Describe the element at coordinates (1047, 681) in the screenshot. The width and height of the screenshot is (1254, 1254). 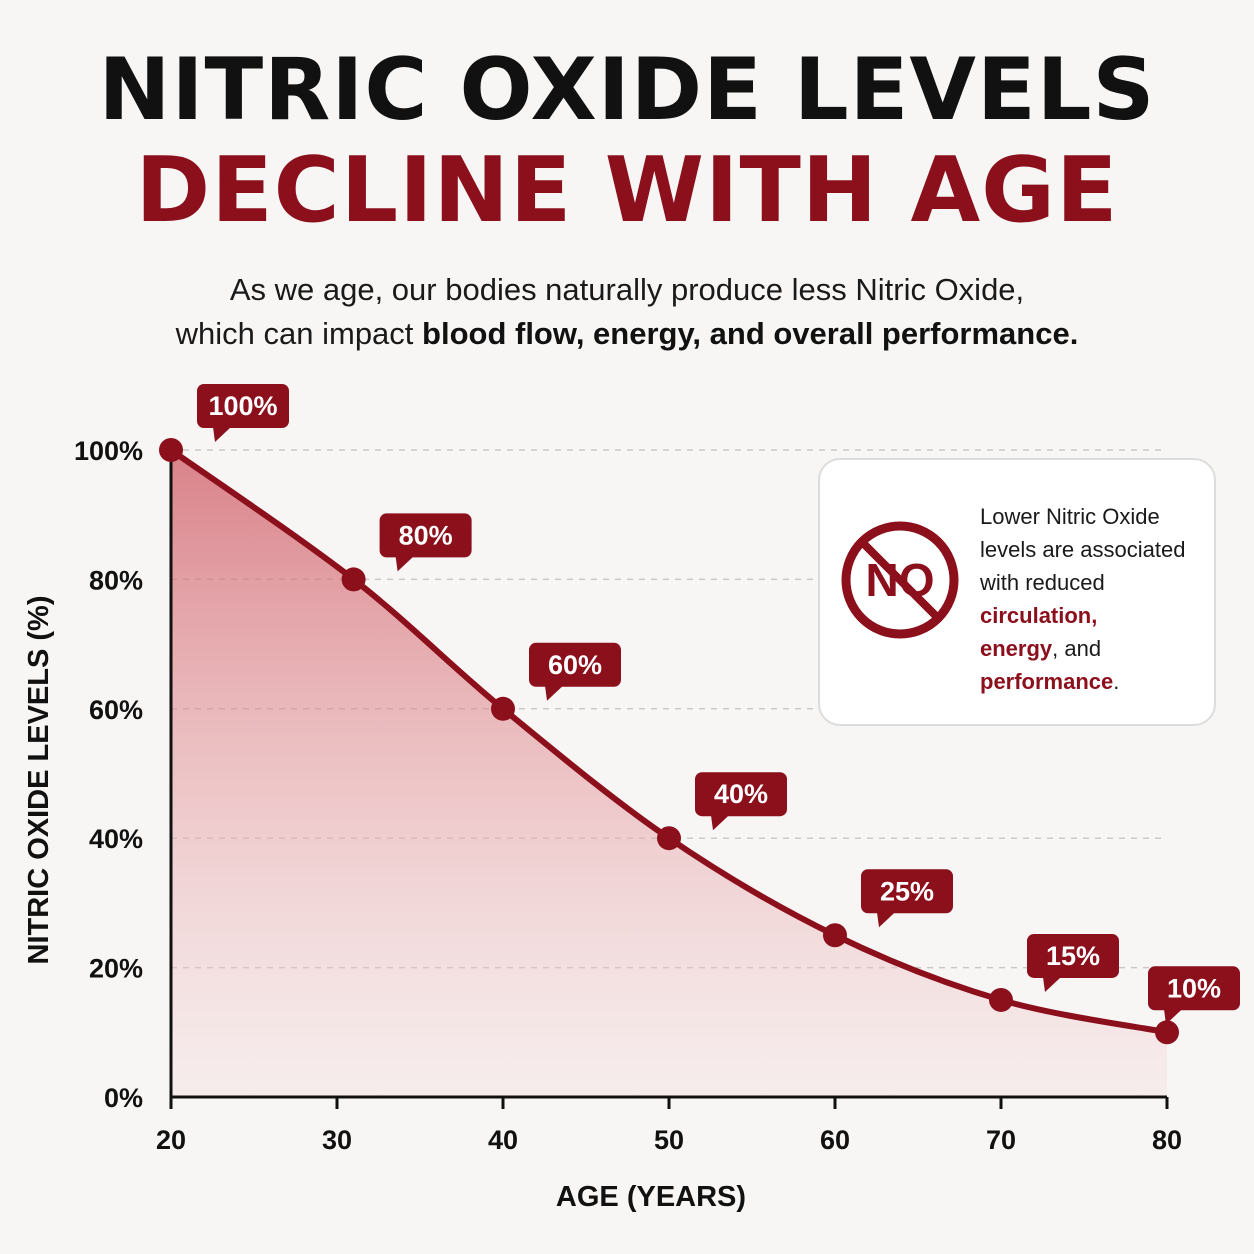
I see `info-highlight-performance: performance` at that location.